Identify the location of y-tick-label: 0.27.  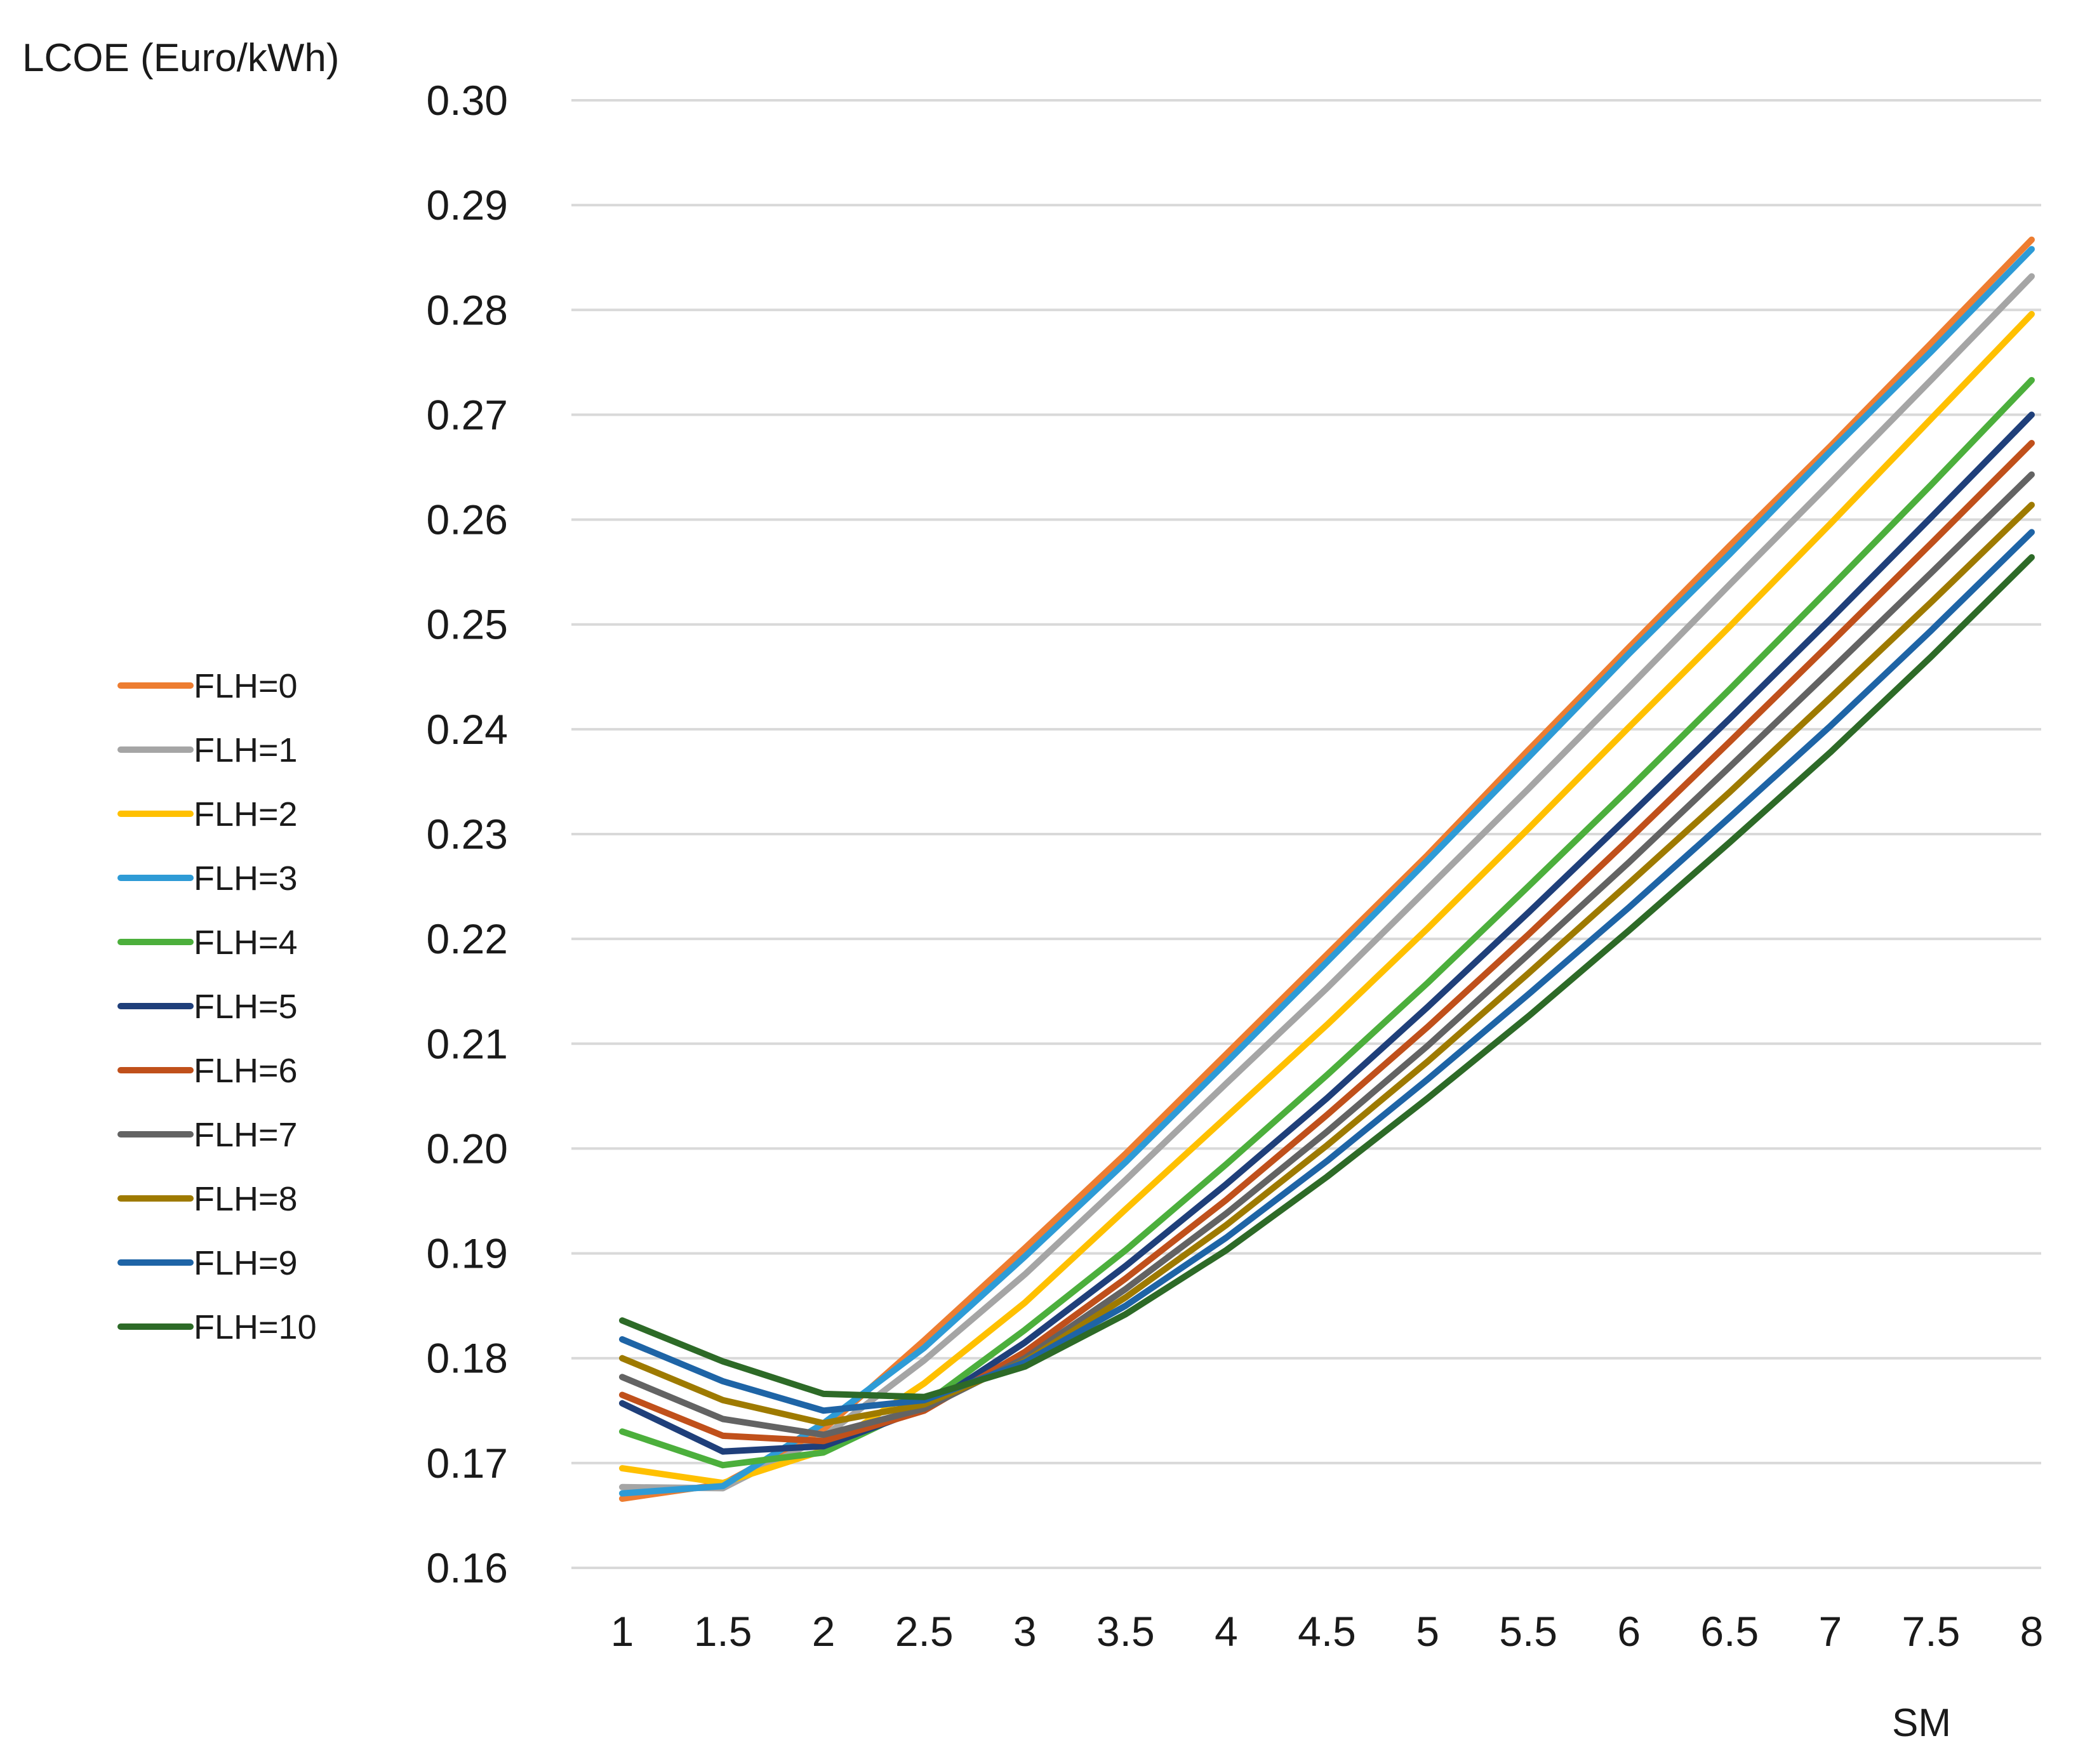
(468, 414).